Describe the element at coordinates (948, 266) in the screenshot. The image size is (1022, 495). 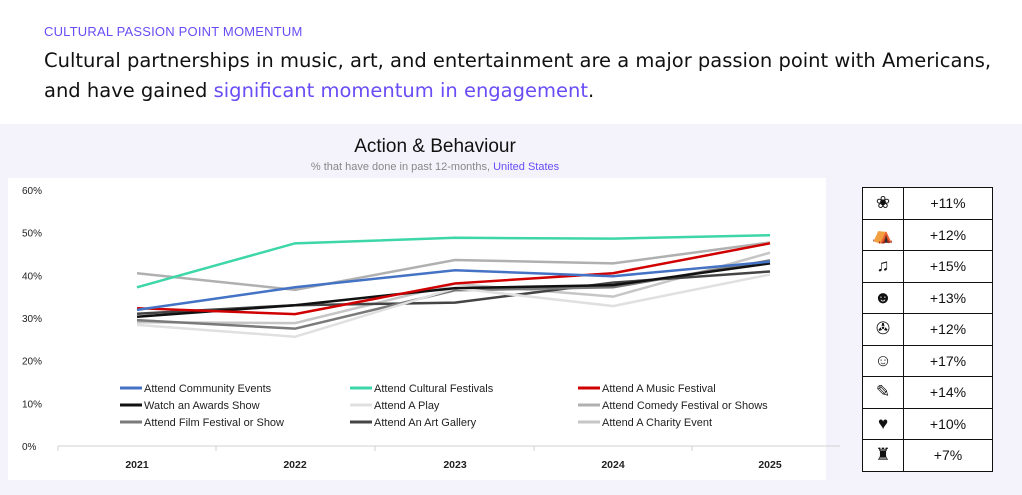
I see `growth-value: +15%` at that location.